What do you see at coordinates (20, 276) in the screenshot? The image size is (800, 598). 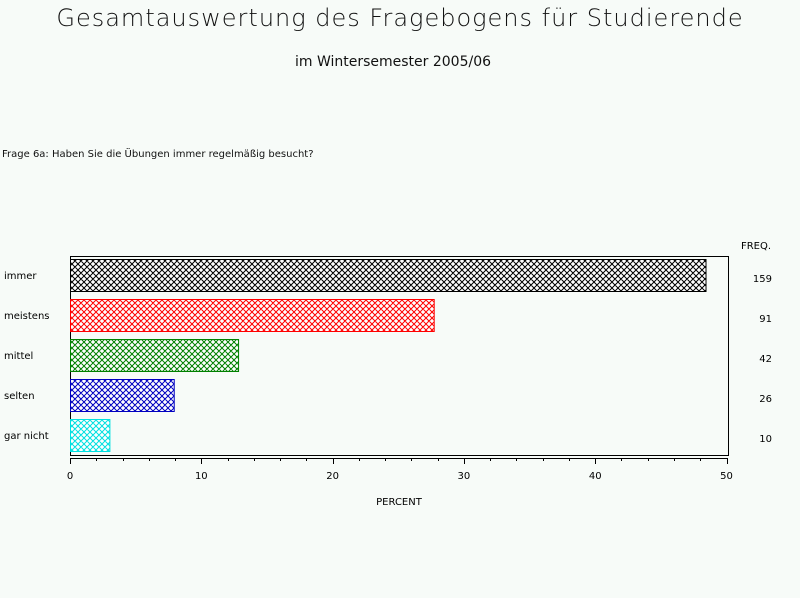 I see `category-label: immer` at bounding box center [20, 276].